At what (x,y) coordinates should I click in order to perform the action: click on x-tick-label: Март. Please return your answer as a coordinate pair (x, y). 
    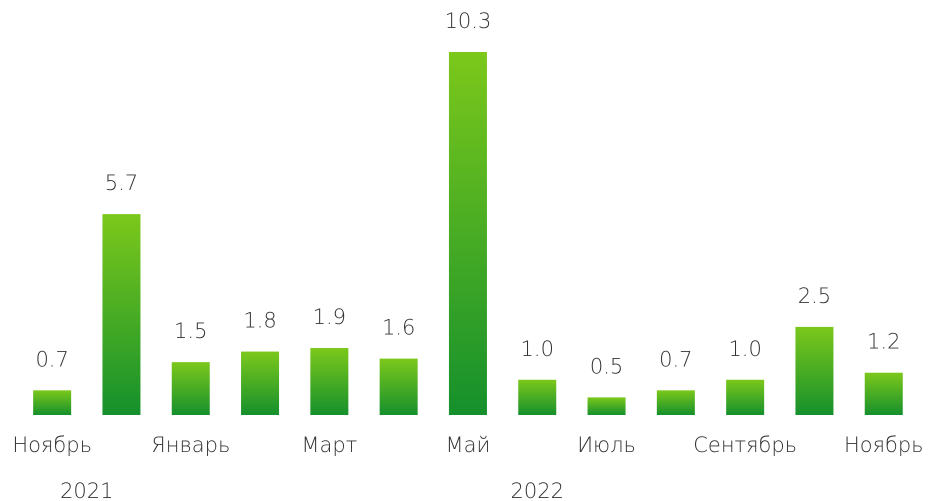
    Looking at the image, I should click on (329, 445).